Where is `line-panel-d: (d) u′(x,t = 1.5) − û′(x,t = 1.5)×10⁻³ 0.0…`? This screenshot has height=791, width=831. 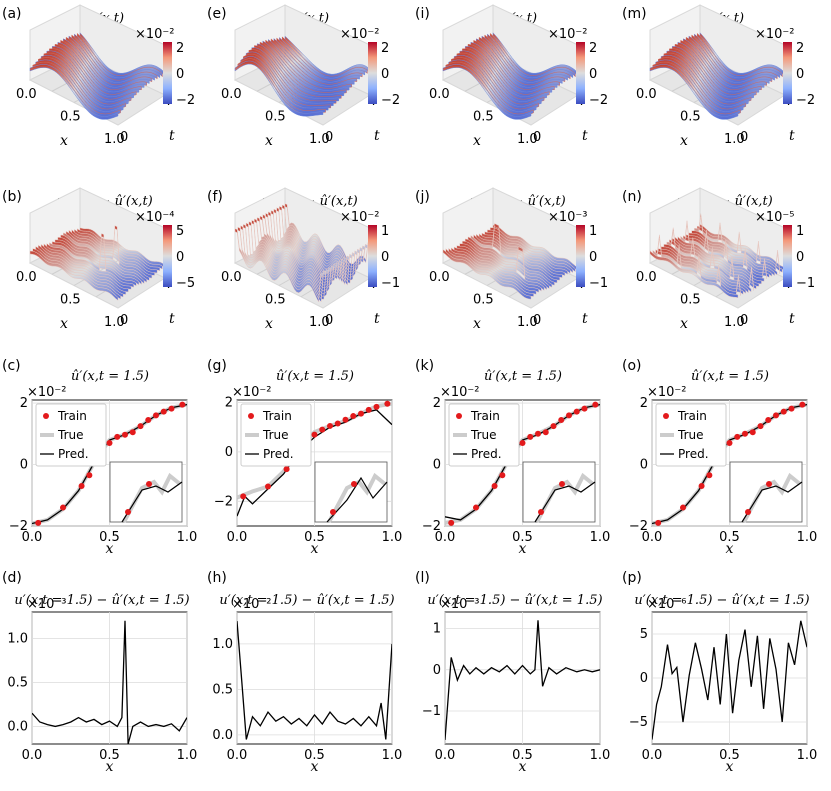
line-panel-d: (d) u′(x,t = 1.5) − û′(x,t = 1.5)×10⁻³ 0.0… is located at coordinates (99, 672).